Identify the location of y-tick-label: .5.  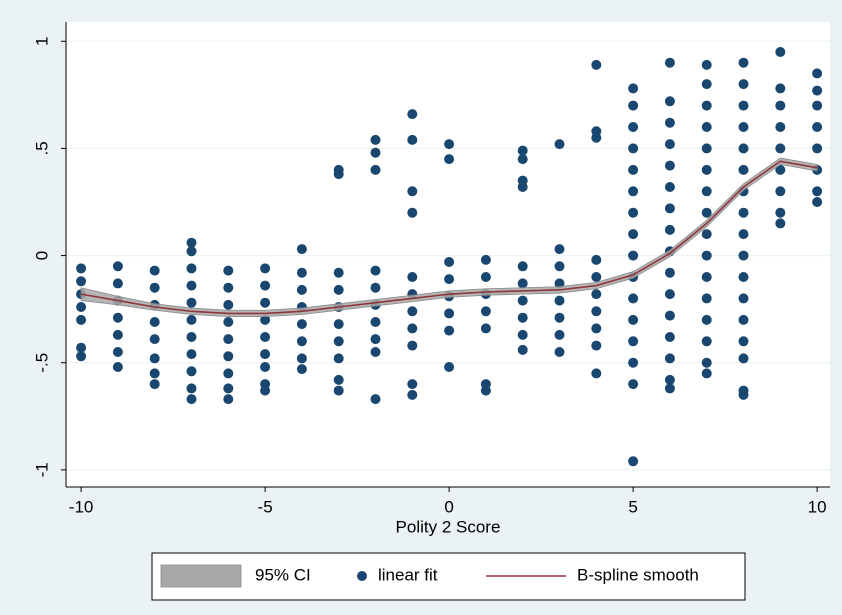
(41, 148).